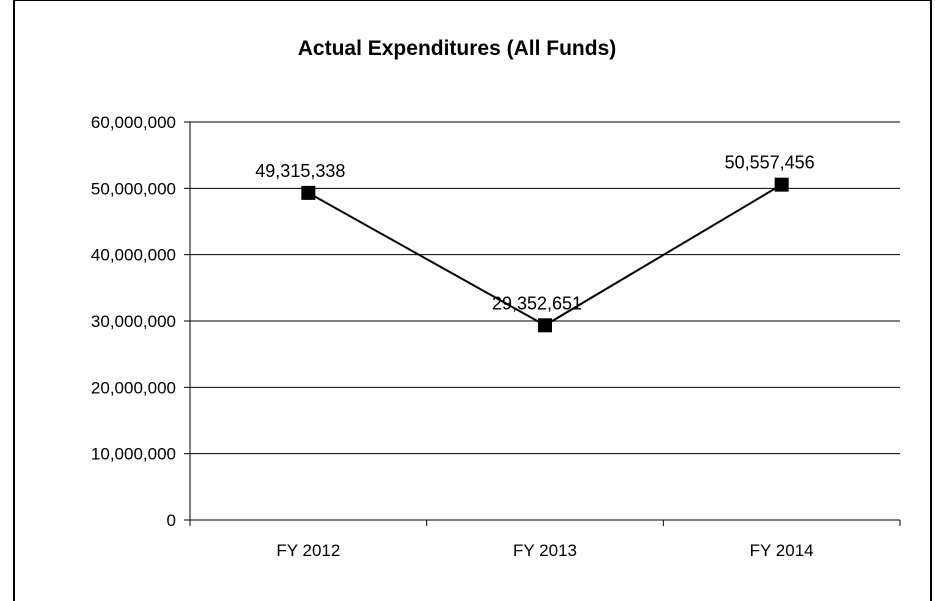 This screenshot has height=601, width=935. I want to click on y-tick-label: 30,000,000, so click(133, 321).